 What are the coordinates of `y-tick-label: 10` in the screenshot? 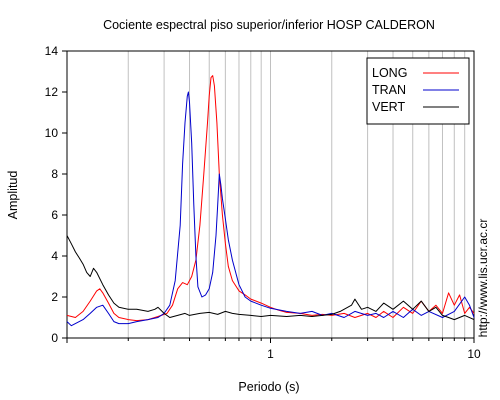 It's located at (52, 133).